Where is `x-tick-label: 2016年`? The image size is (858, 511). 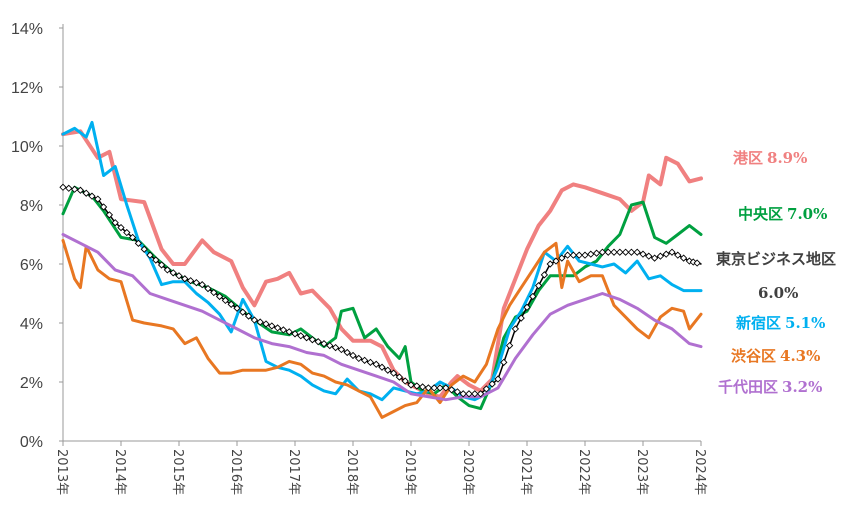 x-tick-label: 2016年 is located at coordinates (235, 472).